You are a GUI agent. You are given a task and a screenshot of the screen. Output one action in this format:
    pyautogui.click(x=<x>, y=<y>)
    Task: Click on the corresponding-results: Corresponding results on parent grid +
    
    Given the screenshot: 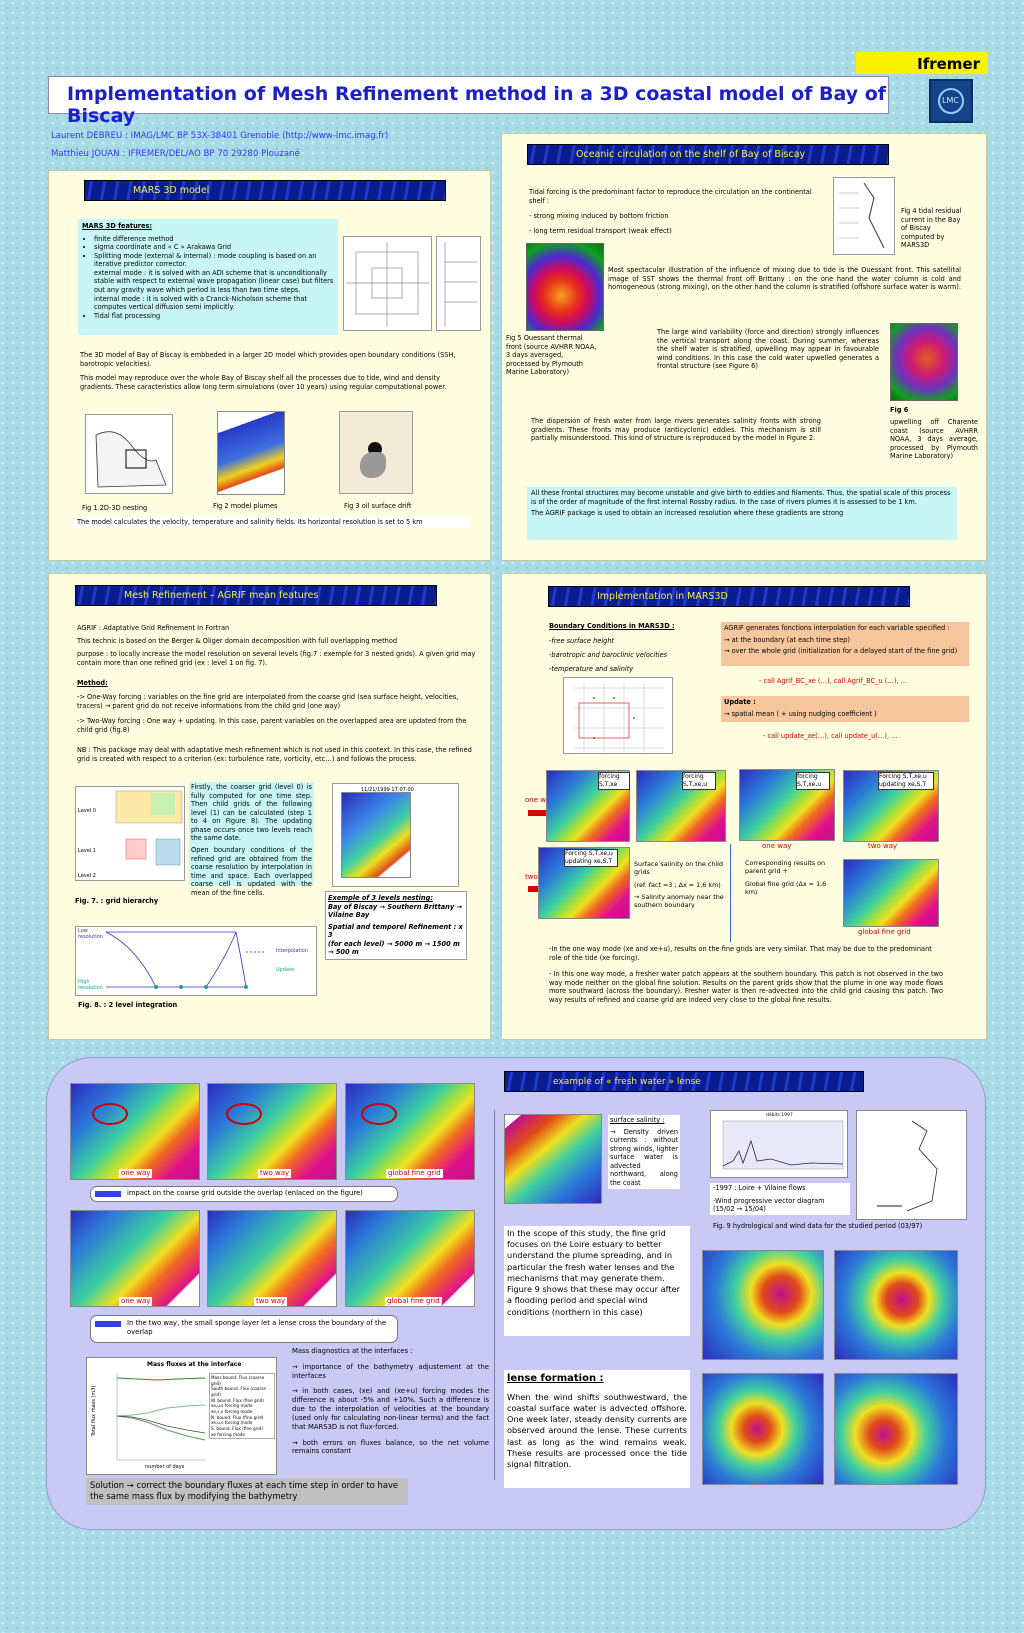 What is the action you would take?
    pyautogui.click(x=785, y=867)
    